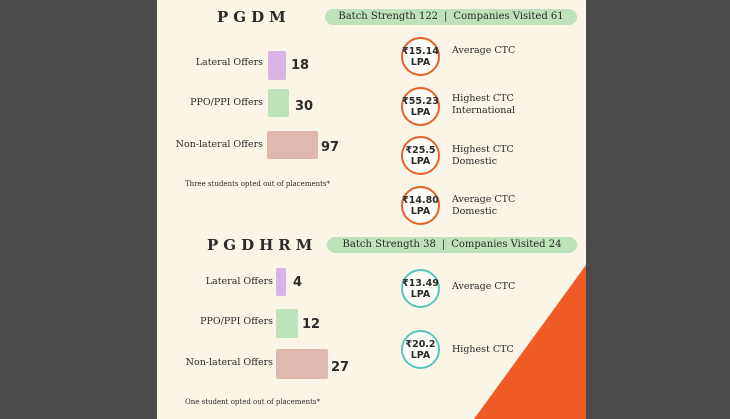 The image size is (730, 419). What do you see at coordinates (340, 367) in the screenshot?
I see `pgdhrm-nonlateral-value: 27` at bounding box center [340, 367].